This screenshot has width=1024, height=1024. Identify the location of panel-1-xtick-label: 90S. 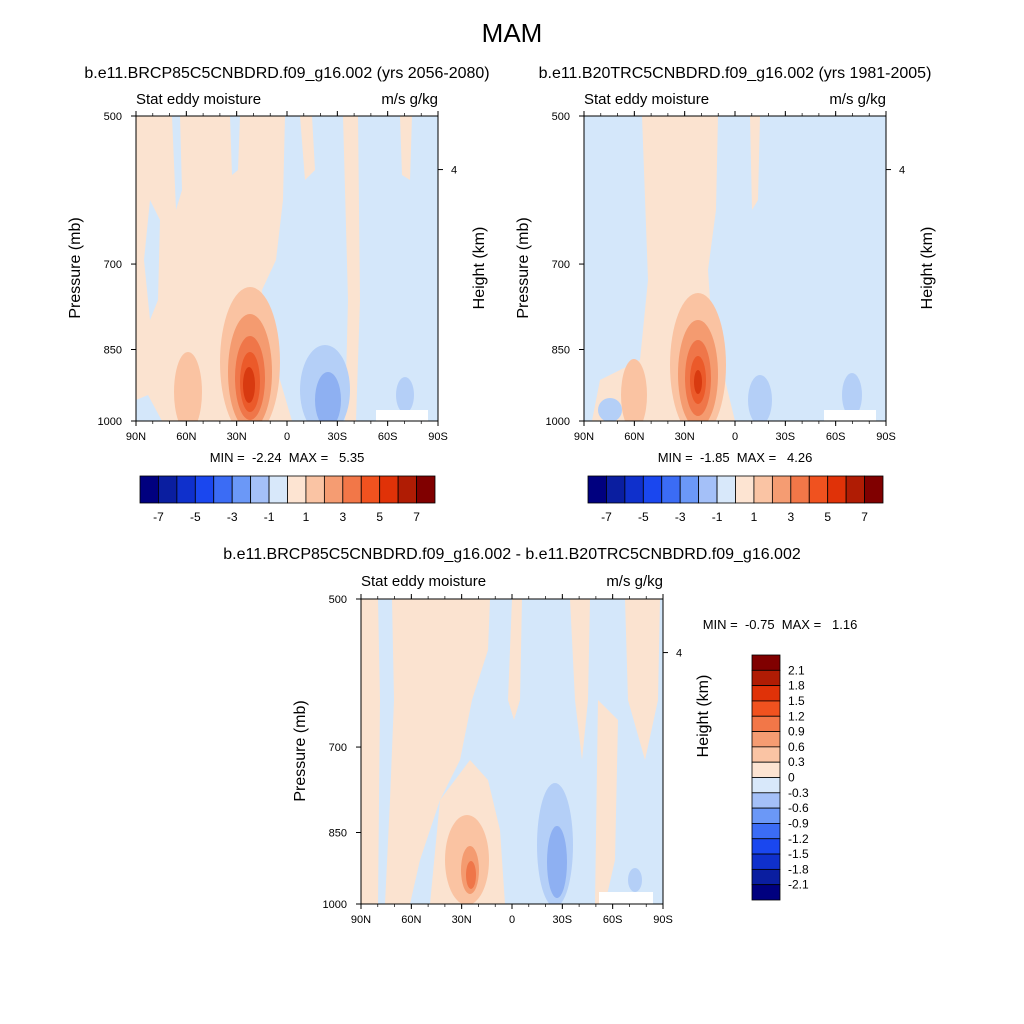
(438, 437).